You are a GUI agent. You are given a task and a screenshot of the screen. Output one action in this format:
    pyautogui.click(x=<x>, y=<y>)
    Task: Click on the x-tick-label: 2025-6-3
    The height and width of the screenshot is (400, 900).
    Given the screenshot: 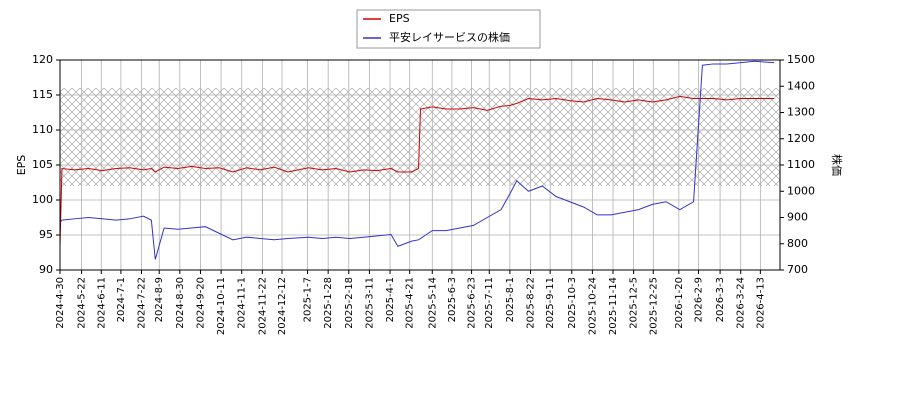 What is the action you would take?
    pyautogui.click(x=452, y=299)
    